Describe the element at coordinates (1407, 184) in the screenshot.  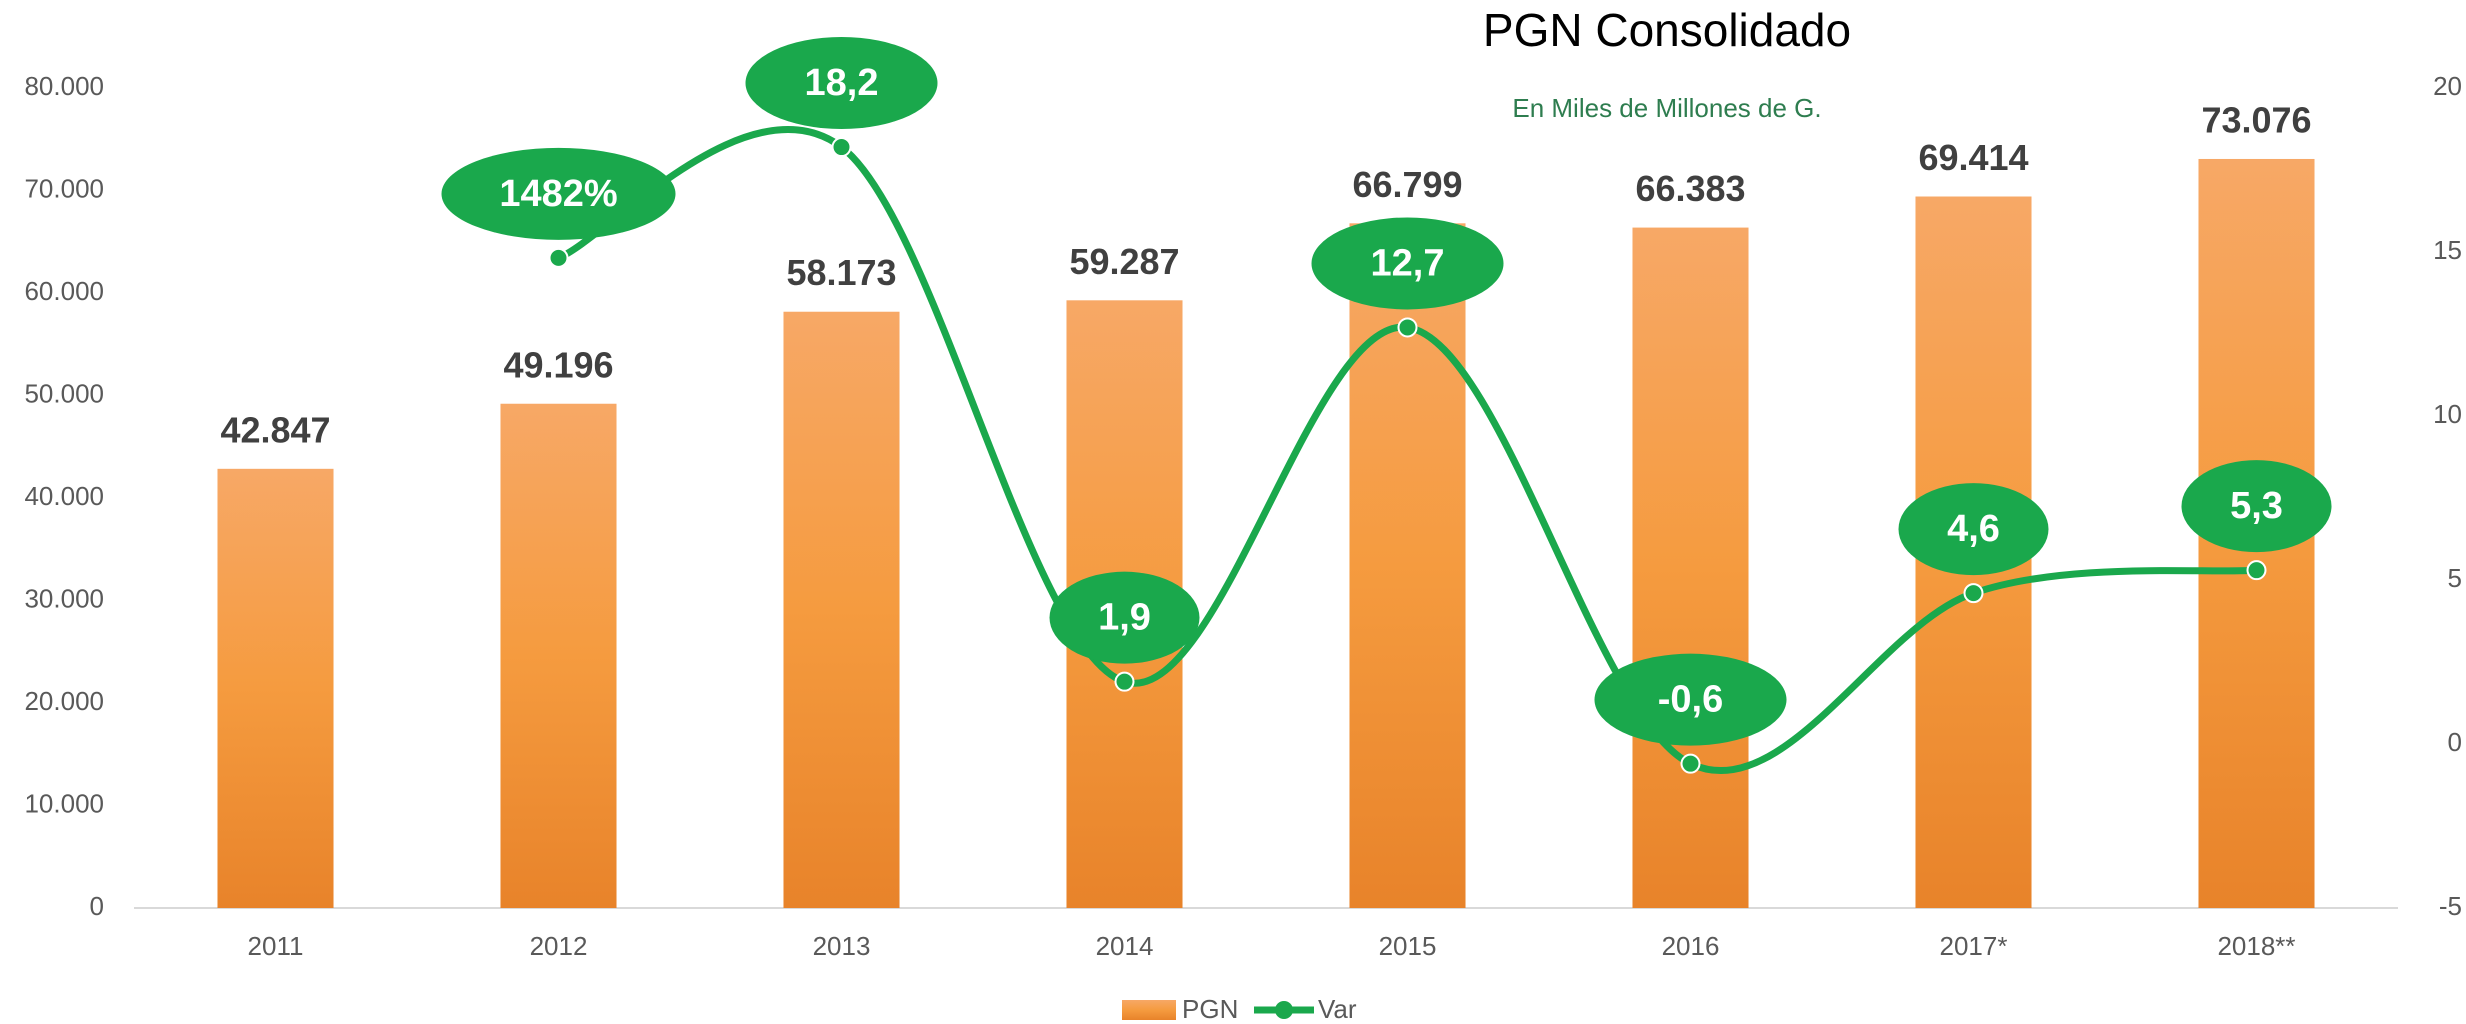
I see `bar-value-label: 66.799` at that location.